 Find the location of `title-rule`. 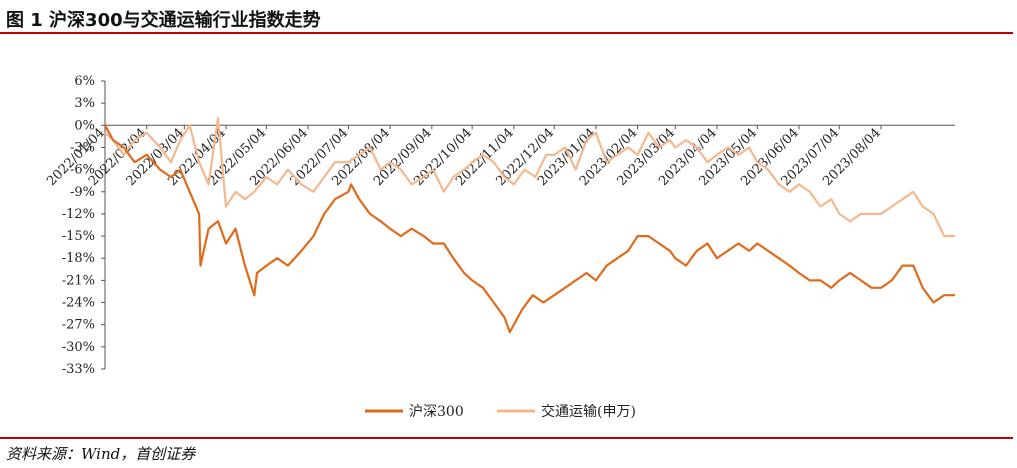

title-rule is located at coordinates (506, 33).